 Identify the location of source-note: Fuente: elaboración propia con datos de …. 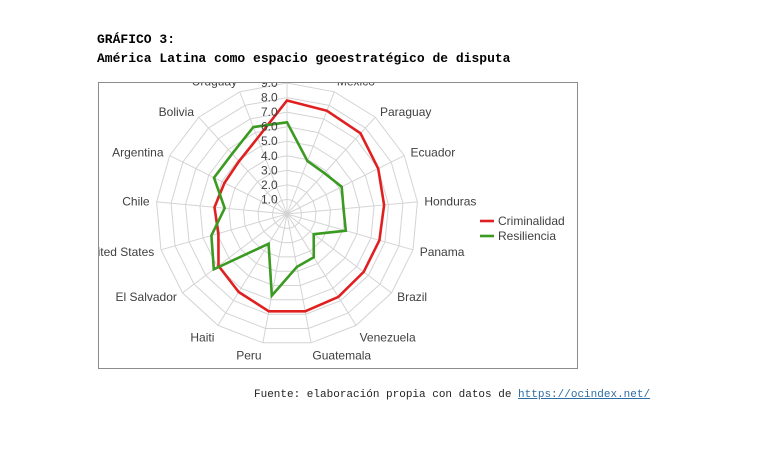
(452, 395).